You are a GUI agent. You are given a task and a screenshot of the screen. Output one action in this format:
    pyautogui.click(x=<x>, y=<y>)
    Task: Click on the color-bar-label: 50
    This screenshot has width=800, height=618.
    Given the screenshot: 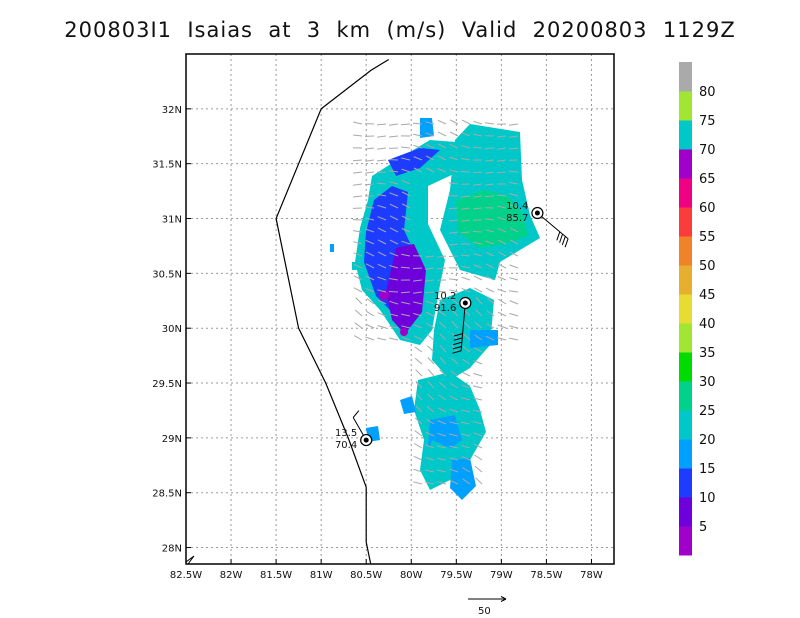 What is the action you would take?
    pyautogui.click(x=707, y=266)
    